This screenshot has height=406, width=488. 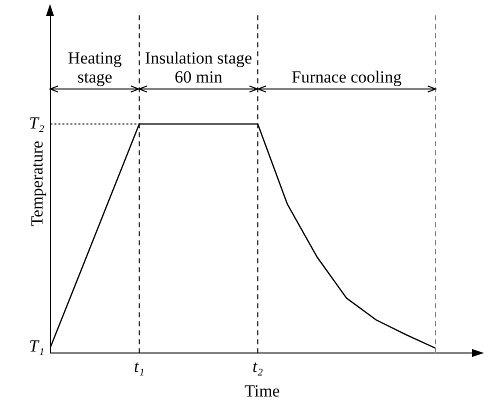 I want to click on y-axis-title: Temperature, so click(x=37, y=183).